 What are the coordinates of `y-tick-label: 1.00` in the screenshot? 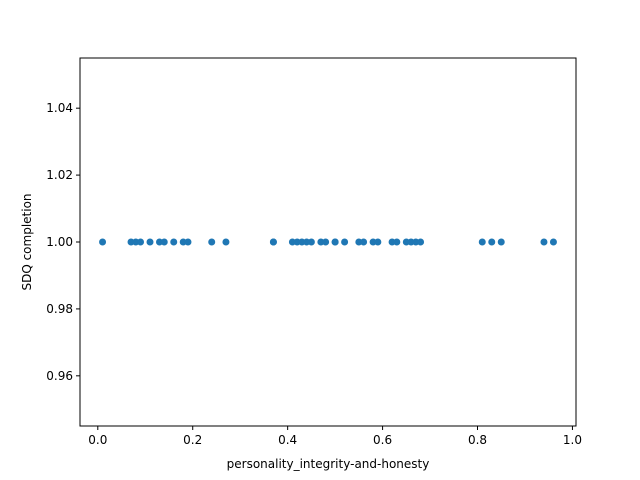 It's located at (59, 242).